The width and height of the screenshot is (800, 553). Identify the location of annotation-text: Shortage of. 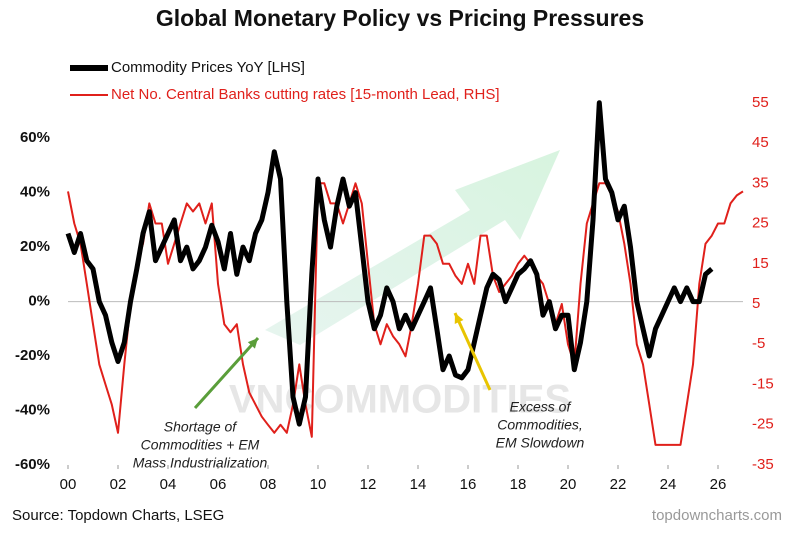
(201, 427).